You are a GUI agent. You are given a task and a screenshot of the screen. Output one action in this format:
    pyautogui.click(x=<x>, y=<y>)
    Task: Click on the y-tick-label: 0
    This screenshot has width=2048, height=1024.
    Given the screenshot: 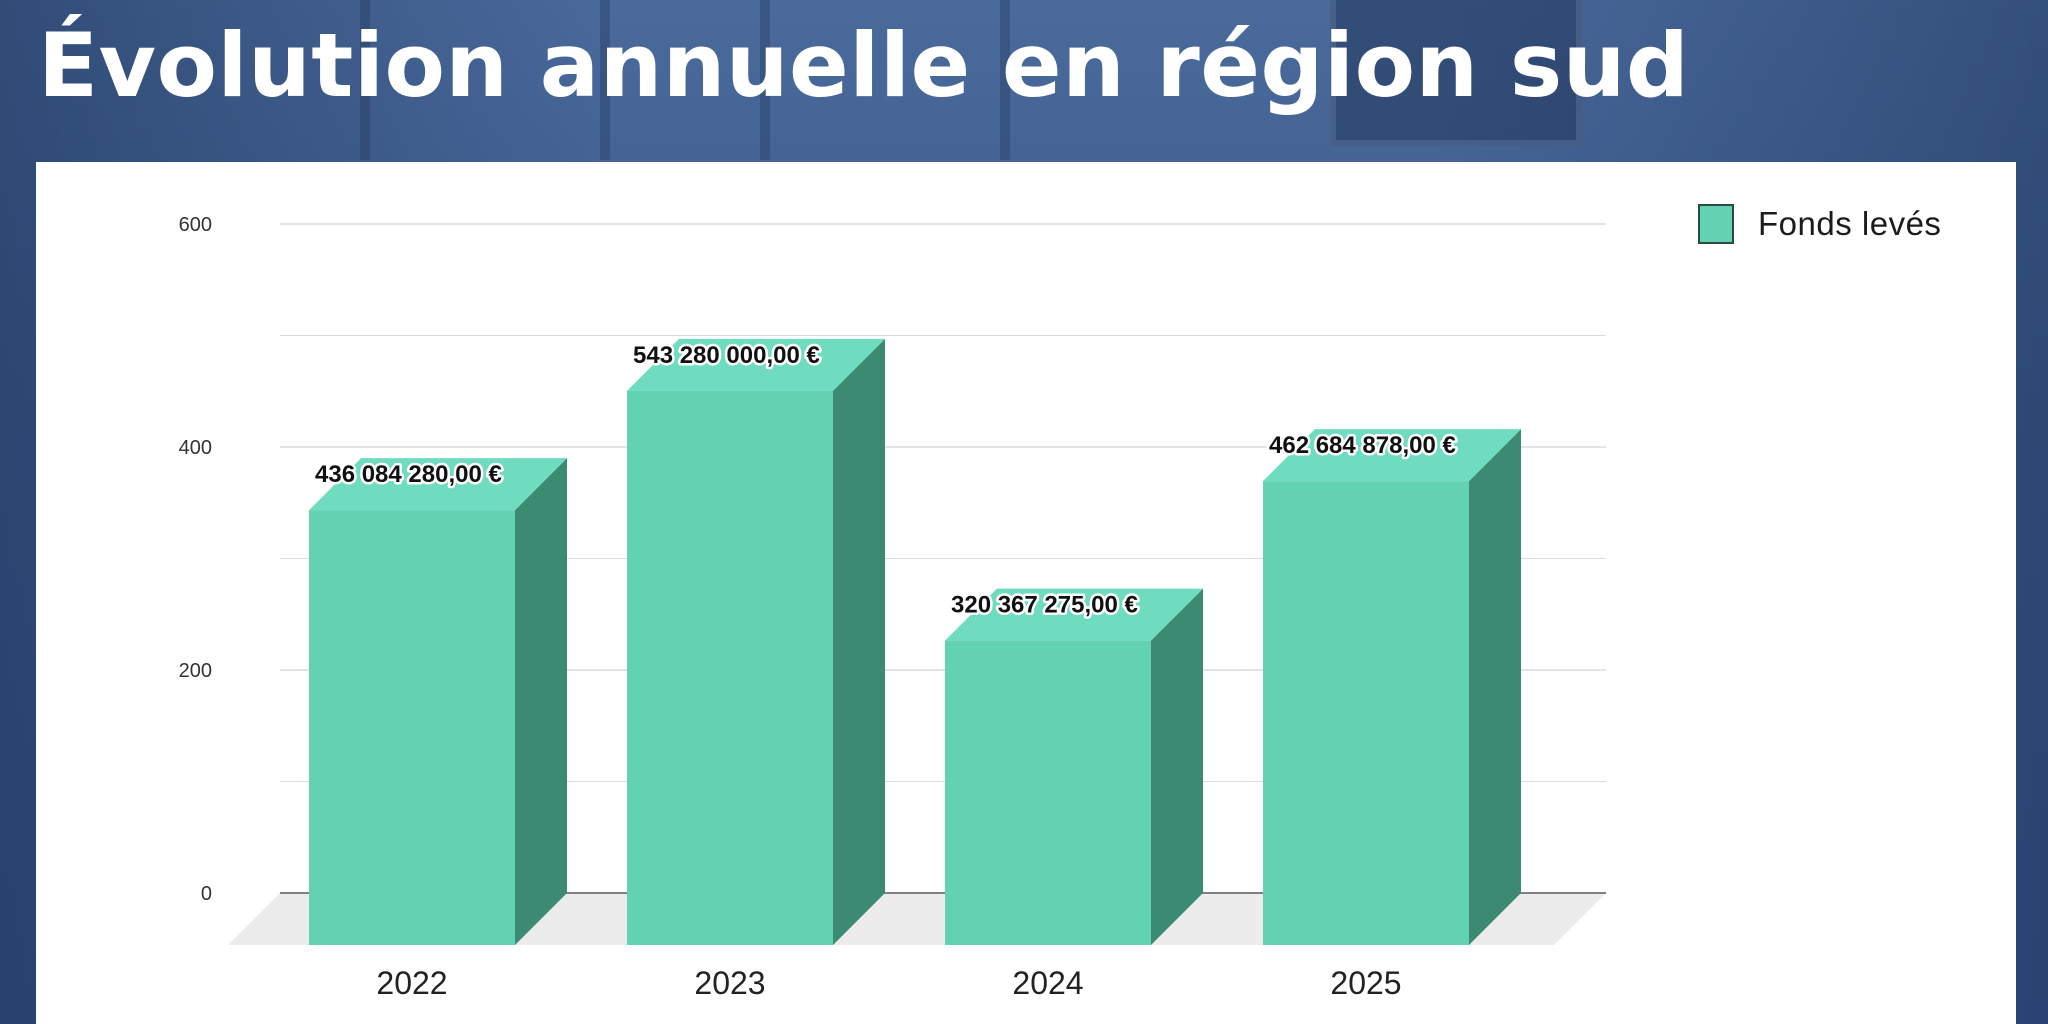 What is the action you would take?
    pyautogui.click(x=206, y=894)
    